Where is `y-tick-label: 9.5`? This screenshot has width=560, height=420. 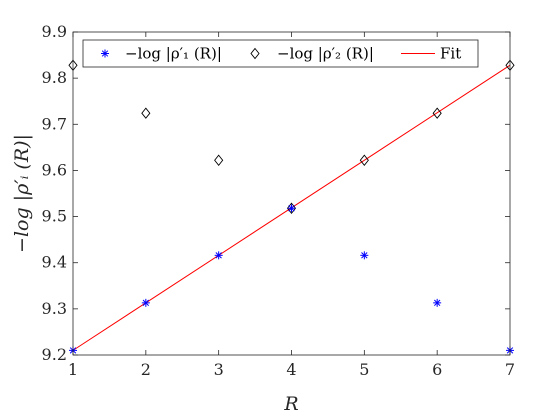 y-tick-label: 9.5 is located at coordinates (54, 216).